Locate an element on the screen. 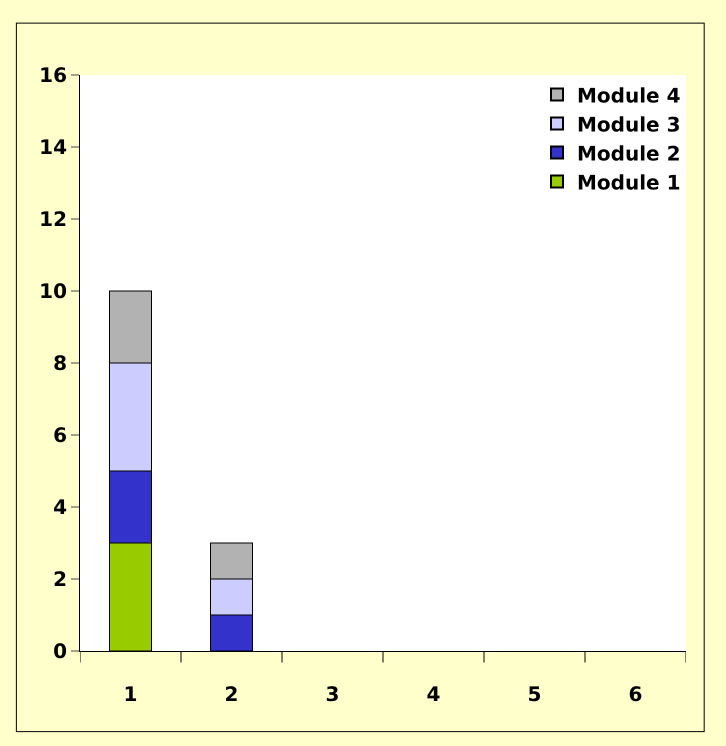  y-tick-label: 6 is located at coordinates (60, 435).